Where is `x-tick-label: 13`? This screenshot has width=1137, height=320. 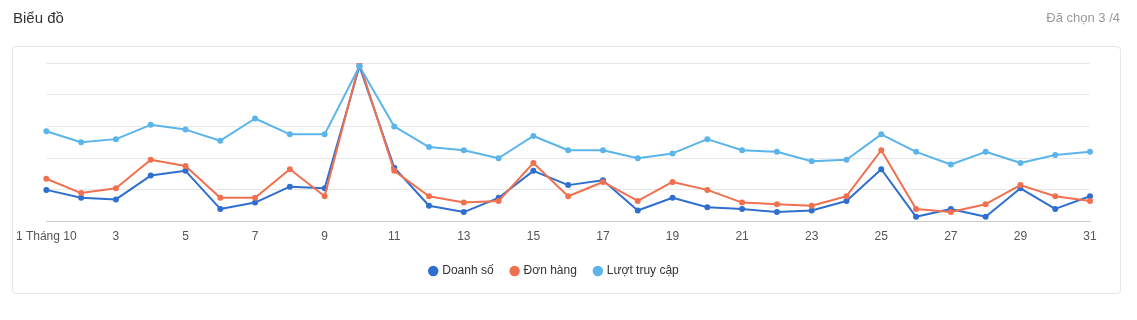 x-tick-label: 13 is located at coordinates (464, 236).